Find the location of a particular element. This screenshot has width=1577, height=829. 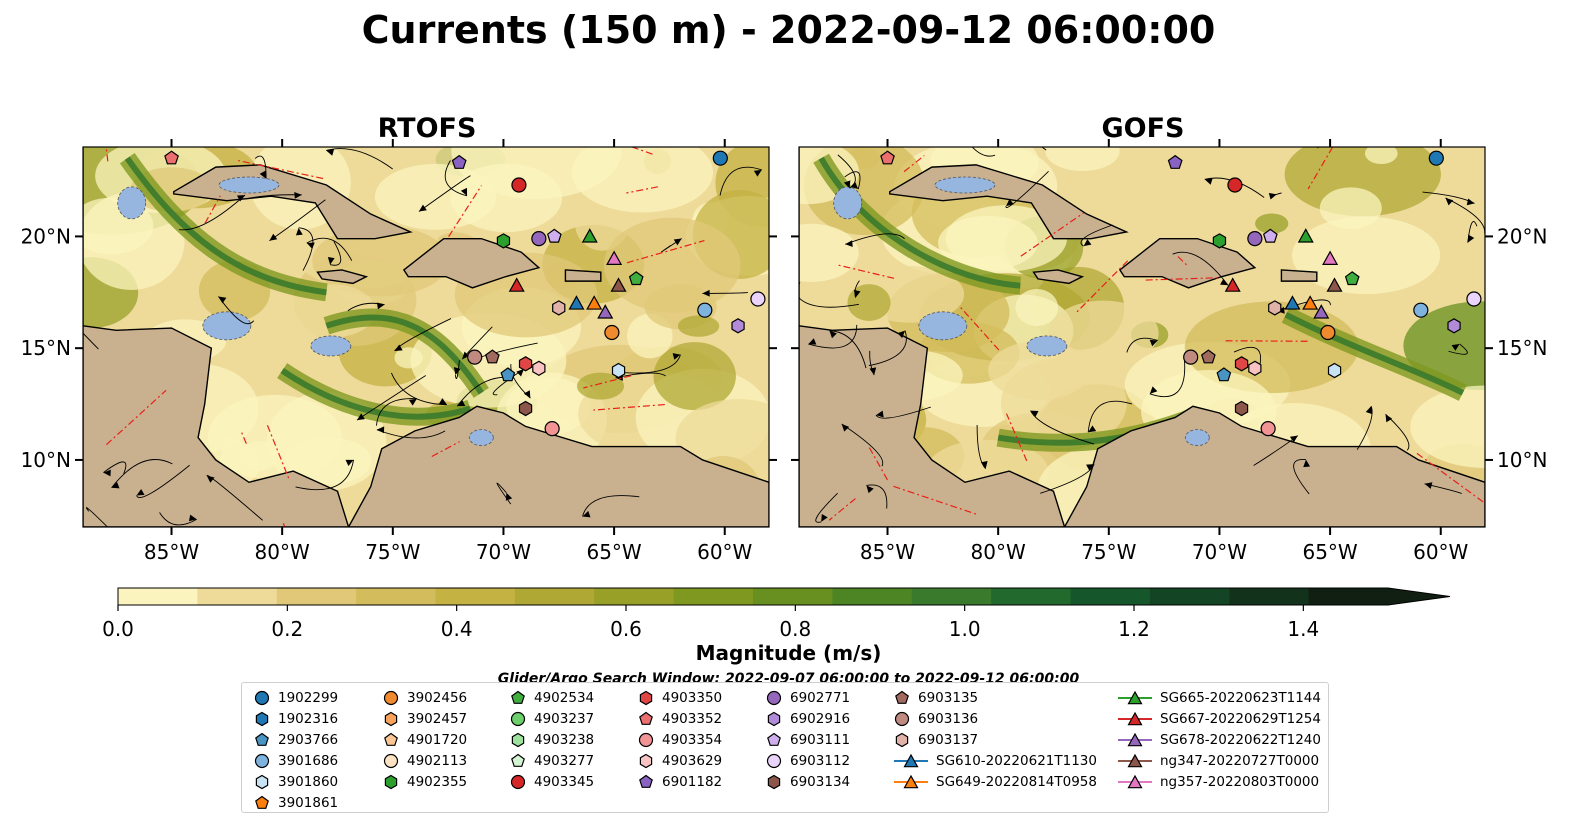

legend-label: 4902534 is located at coordinates (564, 697).